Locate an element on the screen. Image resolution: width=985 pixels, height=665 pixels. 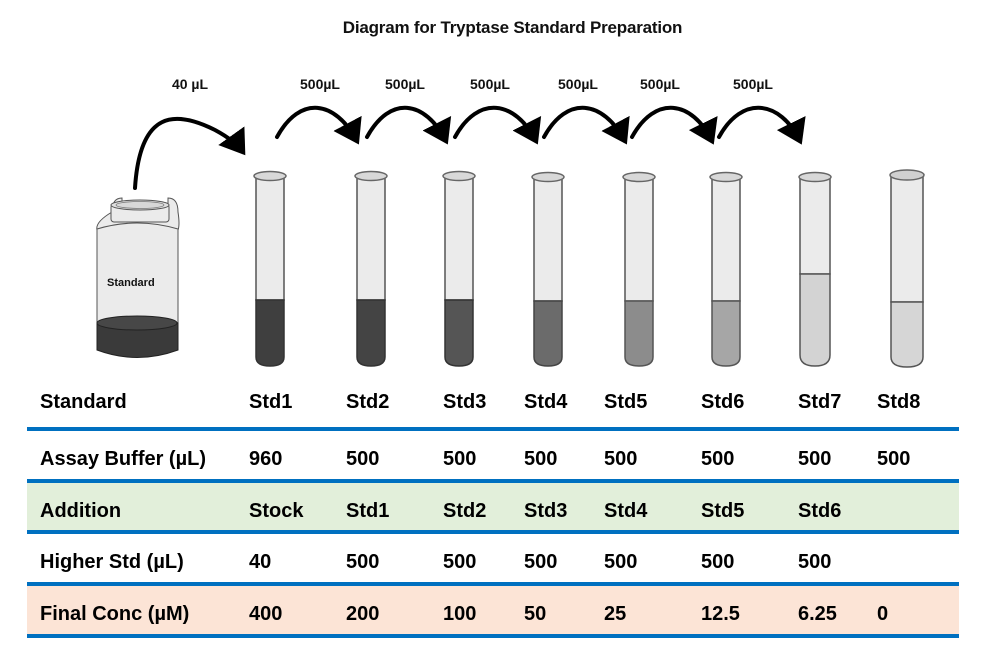
arrow-stock-to-std1 is located at coordinates (189, 153).